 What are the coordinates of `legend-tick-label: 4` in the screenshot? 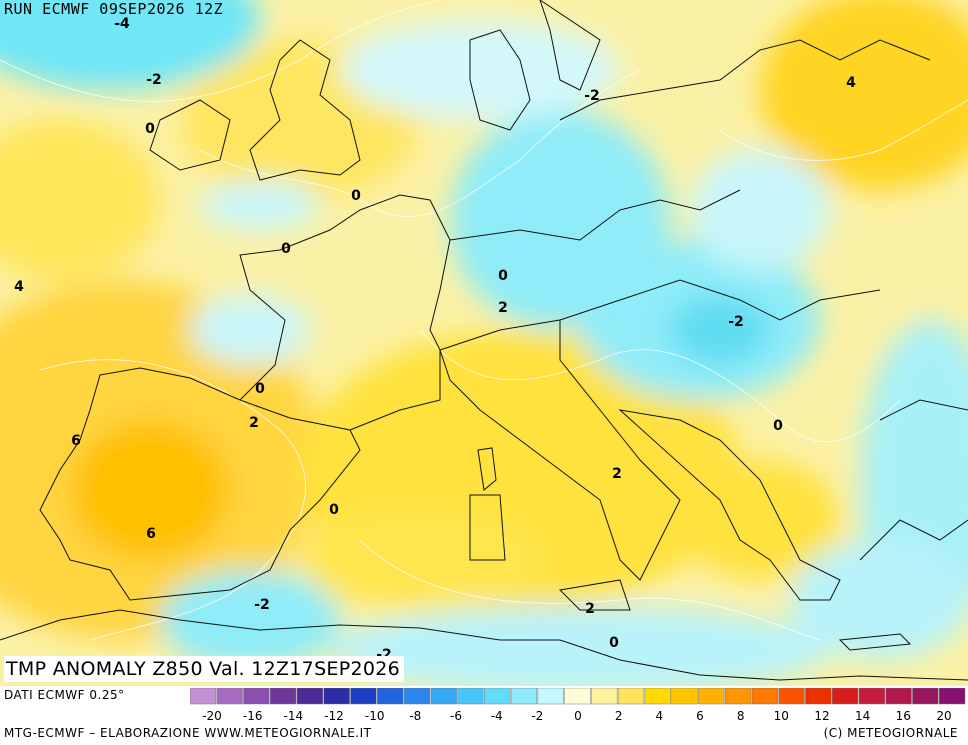 It's located at (659, 716).